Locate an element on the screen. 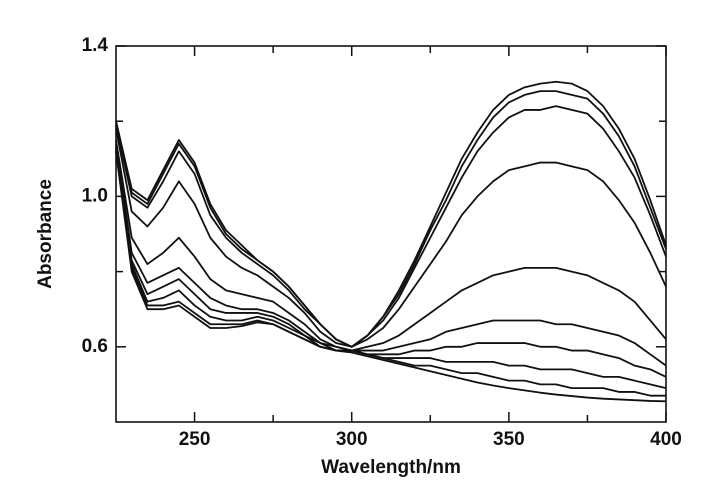  y-tick-label: 1.0 is located at coordinates (95, 195).